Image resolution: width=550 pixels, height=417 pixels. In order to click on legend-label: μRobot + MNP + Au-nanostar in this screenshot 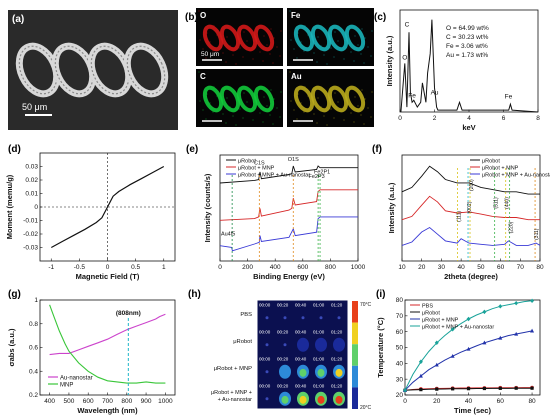, I will do `click(274, 176)`.